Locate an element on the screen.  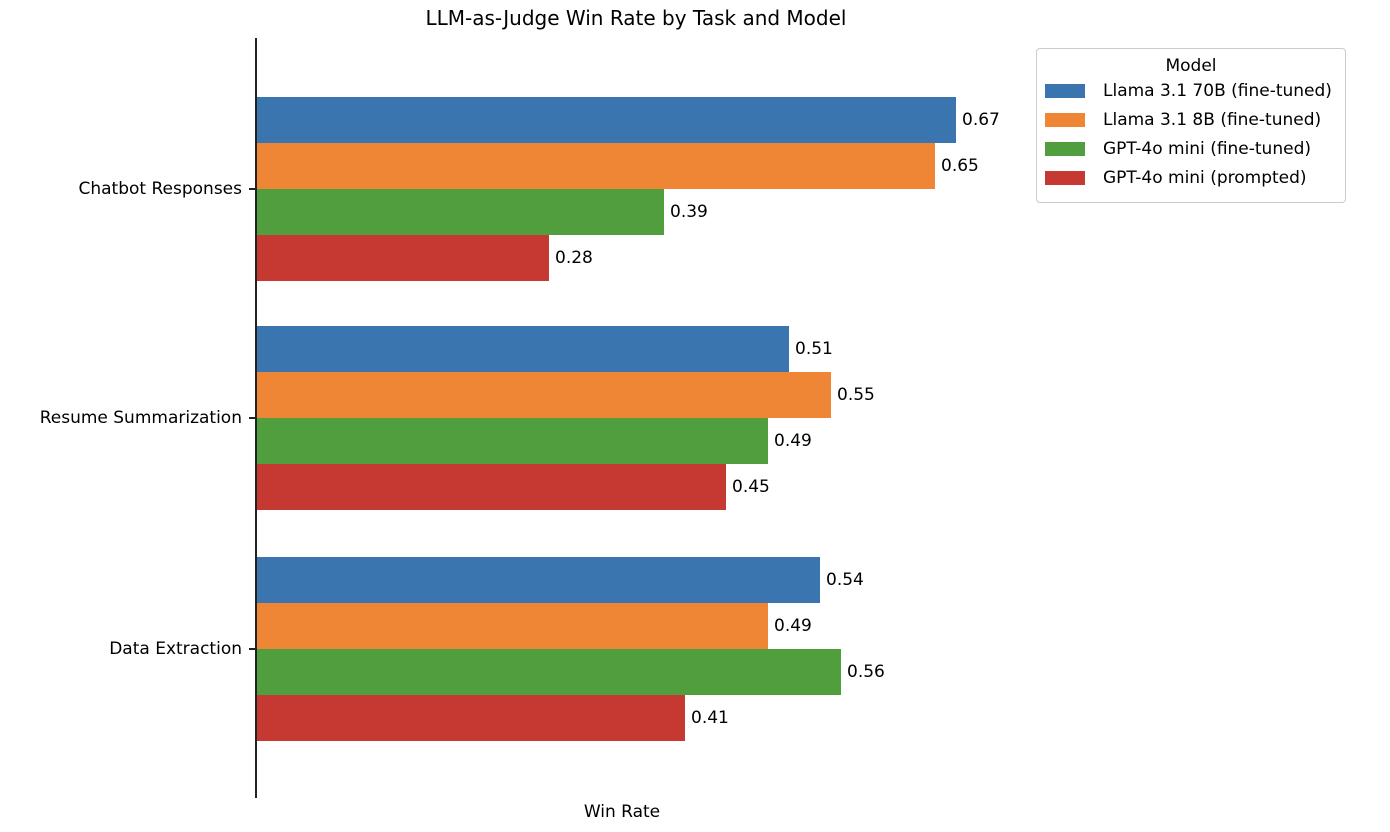
bar-value-label: 0.45 is located at coordinates (751, 487).